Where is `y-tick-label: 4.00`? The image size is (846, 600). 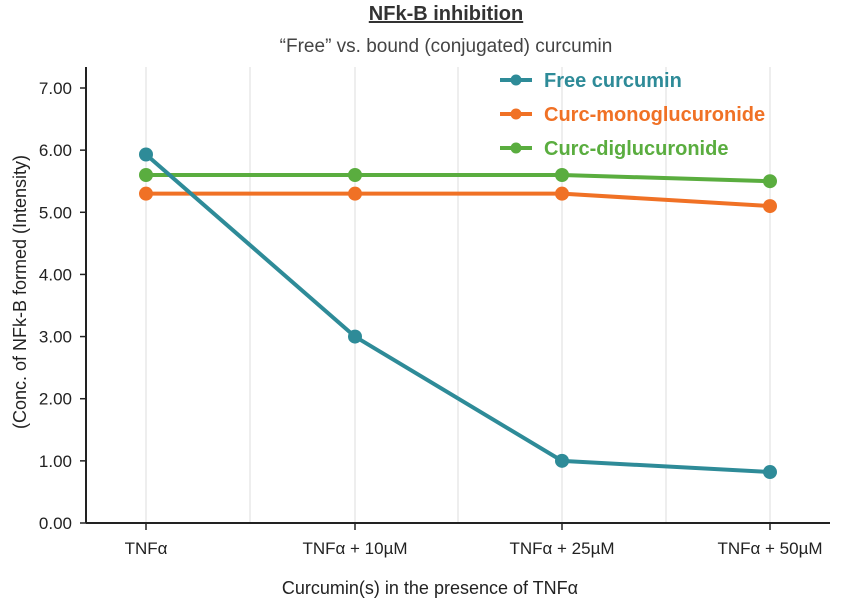
y-tick-label: 4.00 is located at coordinates (55, 274).